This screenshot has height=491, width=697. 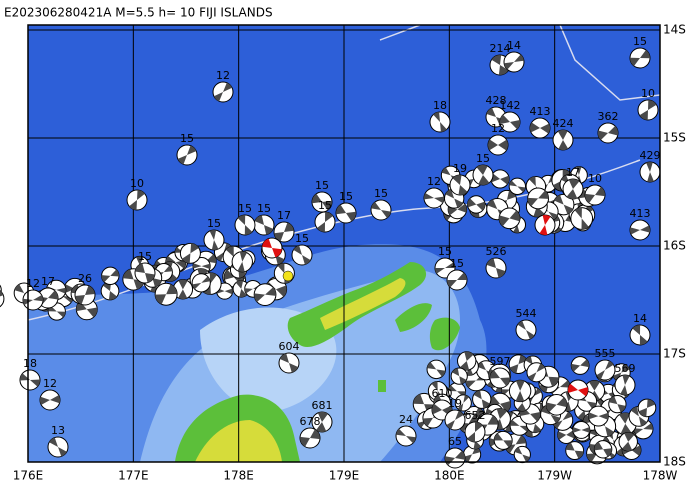 I want to click on lon-label: 178E, so click(x=238, y=476).